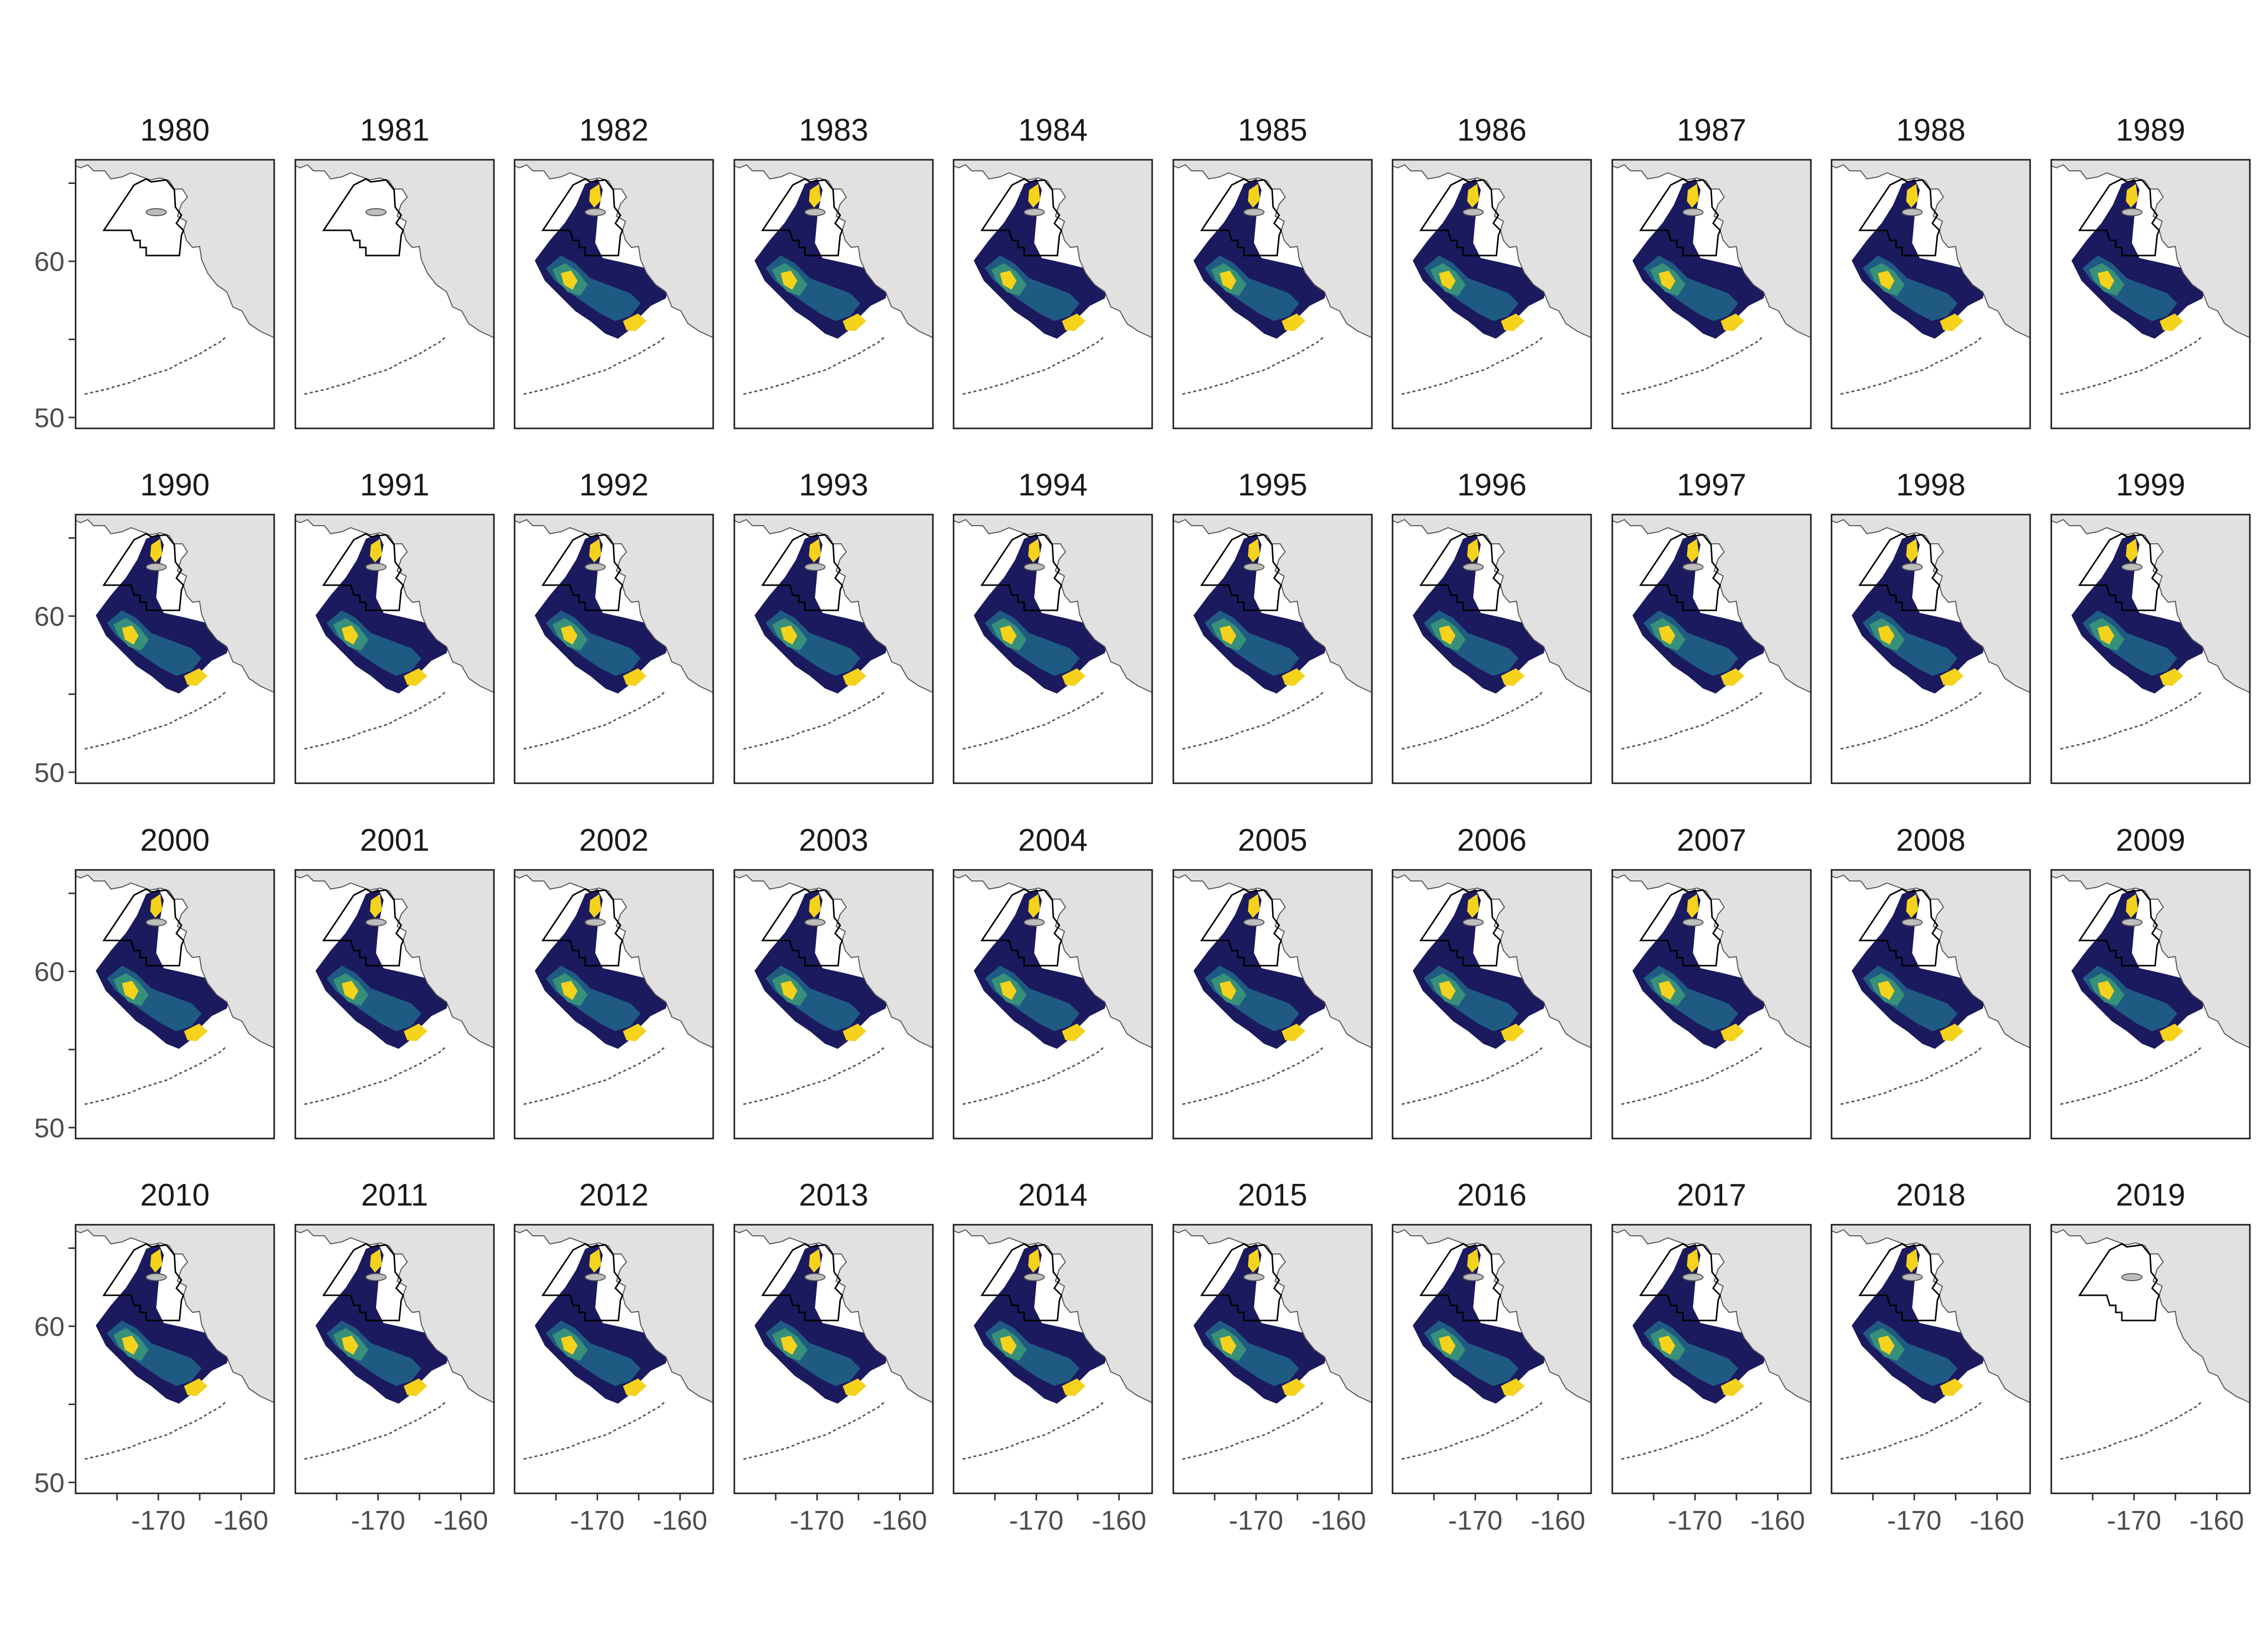 This screenshot has width=2268, height=1638. Describe the element at coordinates (1492, 1195) in the screenshot. I see `panel-title: 2016` at that location.